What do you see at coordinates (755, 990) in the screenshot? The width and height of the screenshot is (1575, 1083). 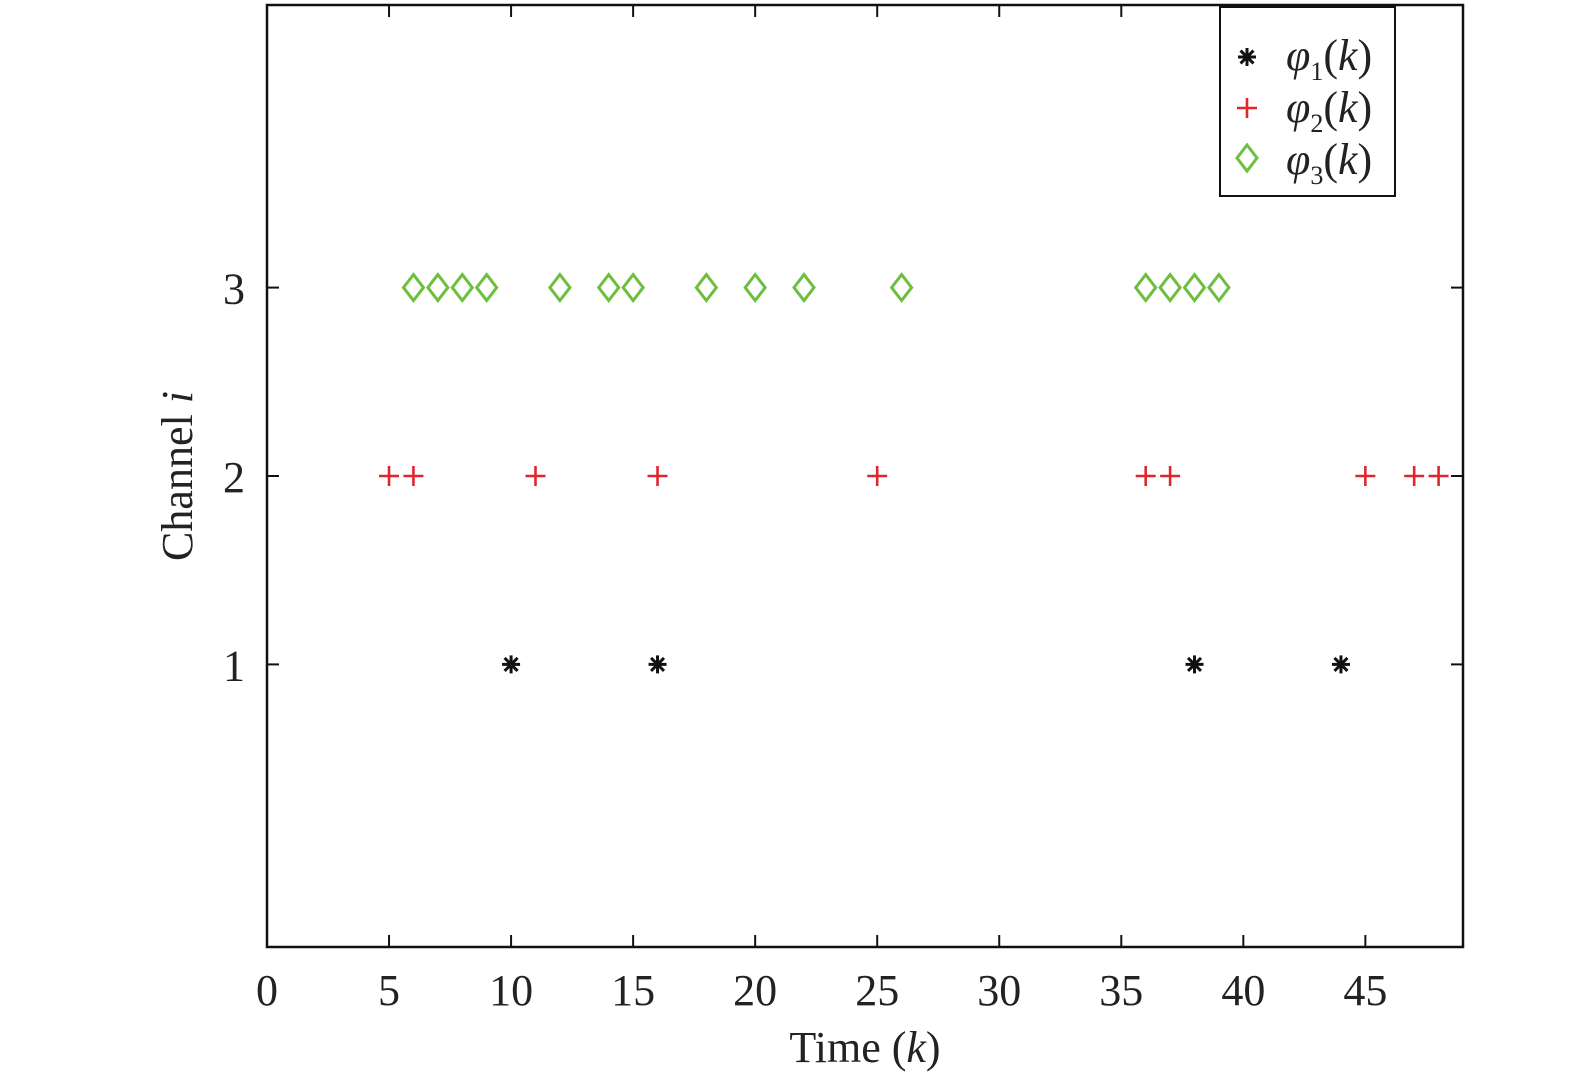 I see `x-tick-label: 20` at bounding box center [755, 990].